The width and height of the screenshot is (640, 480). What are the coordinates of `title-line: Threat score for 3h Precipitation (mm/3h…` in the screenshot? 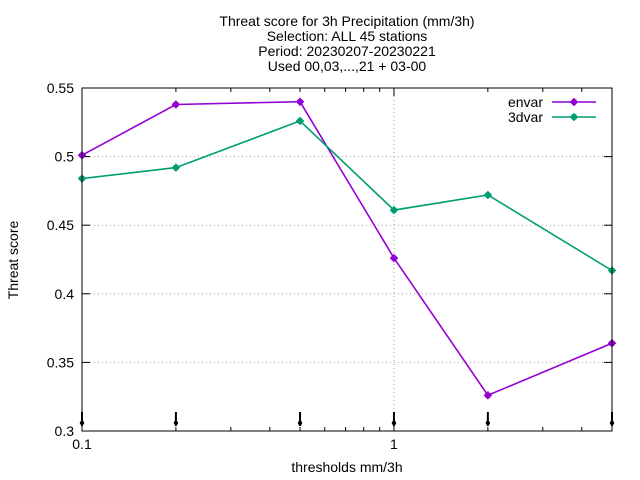 It's located at (346, 21).